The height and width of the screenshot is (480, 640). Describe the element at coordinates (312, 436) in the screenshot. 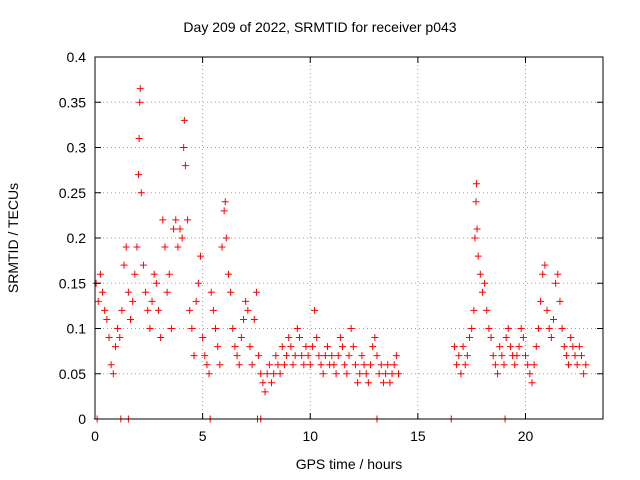

I see `x-tick-labels: 0 5 10 15 20` at that location.